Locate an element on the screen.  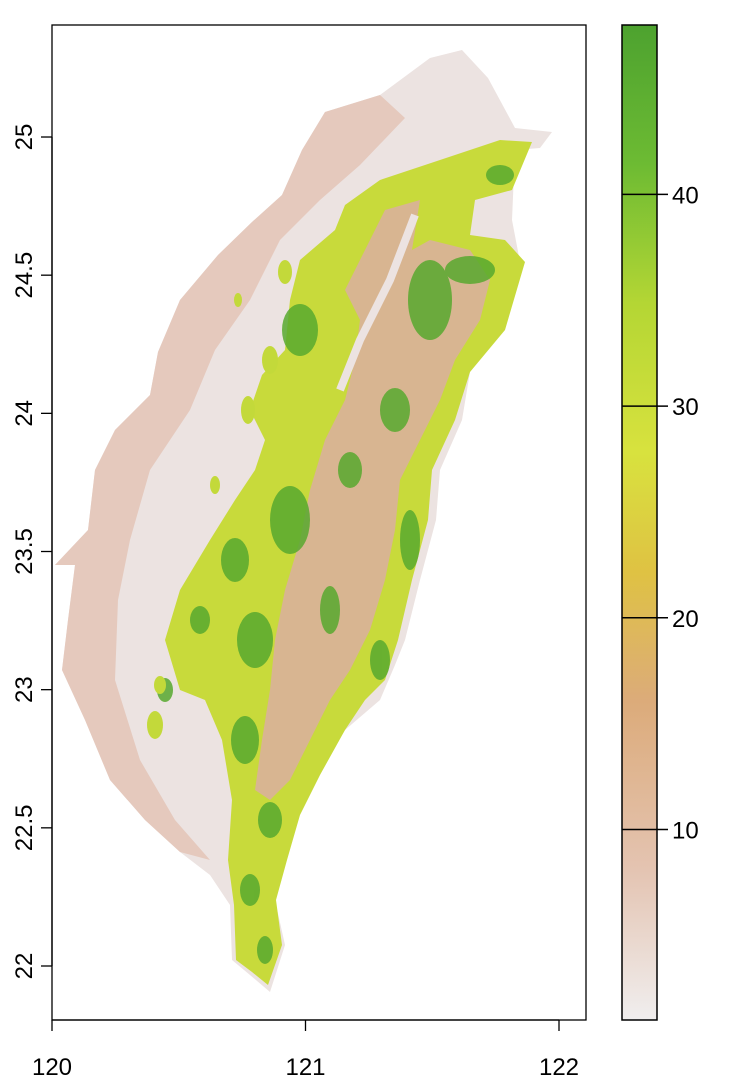
y-tick-label: 24 is located at coordinates (24, 413).